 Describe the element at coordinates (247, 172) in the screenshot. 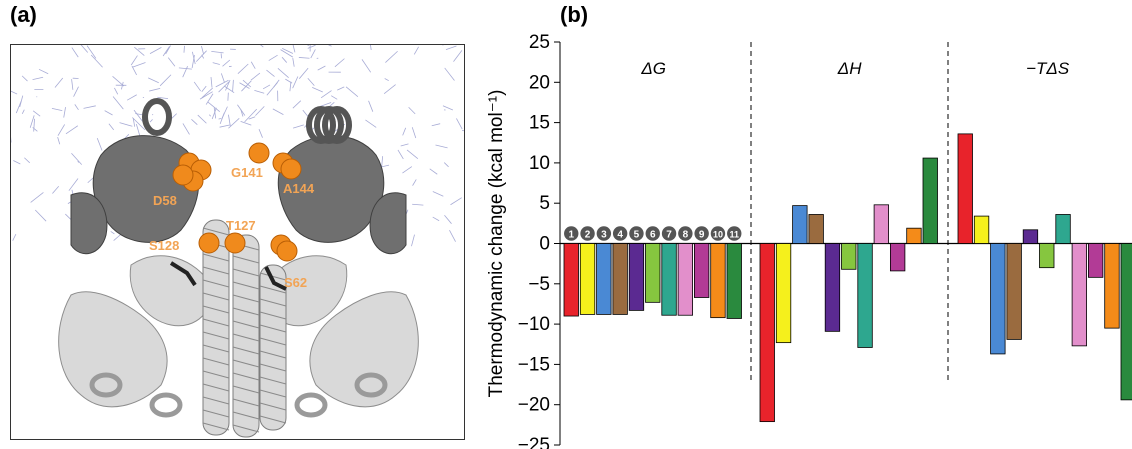

I see `residue-label-g141: G141` at that location.